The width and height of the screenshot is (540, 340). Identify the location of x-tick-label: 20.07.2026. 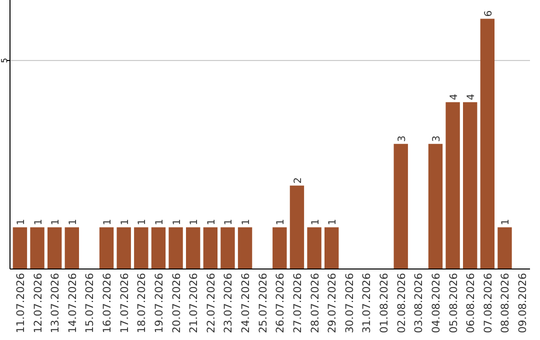
(176, 303).